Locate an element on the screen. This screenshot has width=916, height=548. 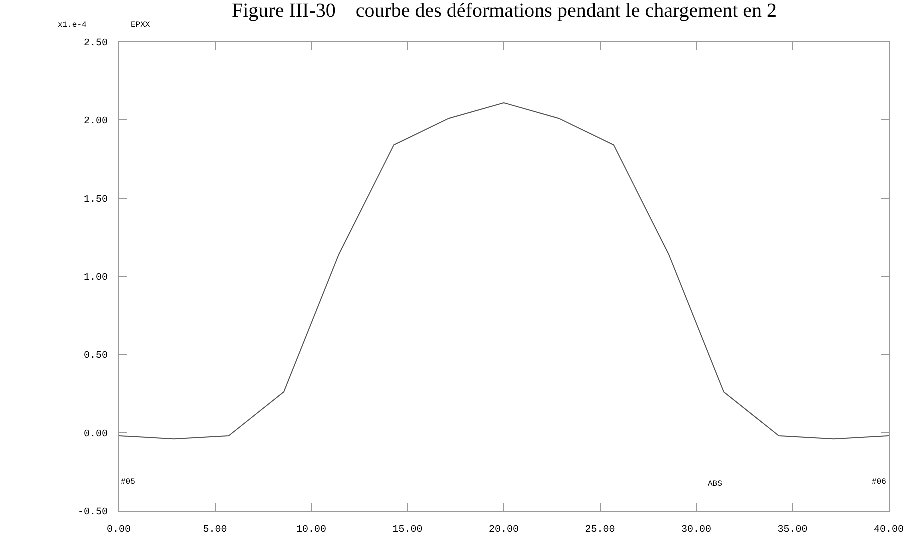
x-tick-label: 35.00 is located at coordinates (793, 530).